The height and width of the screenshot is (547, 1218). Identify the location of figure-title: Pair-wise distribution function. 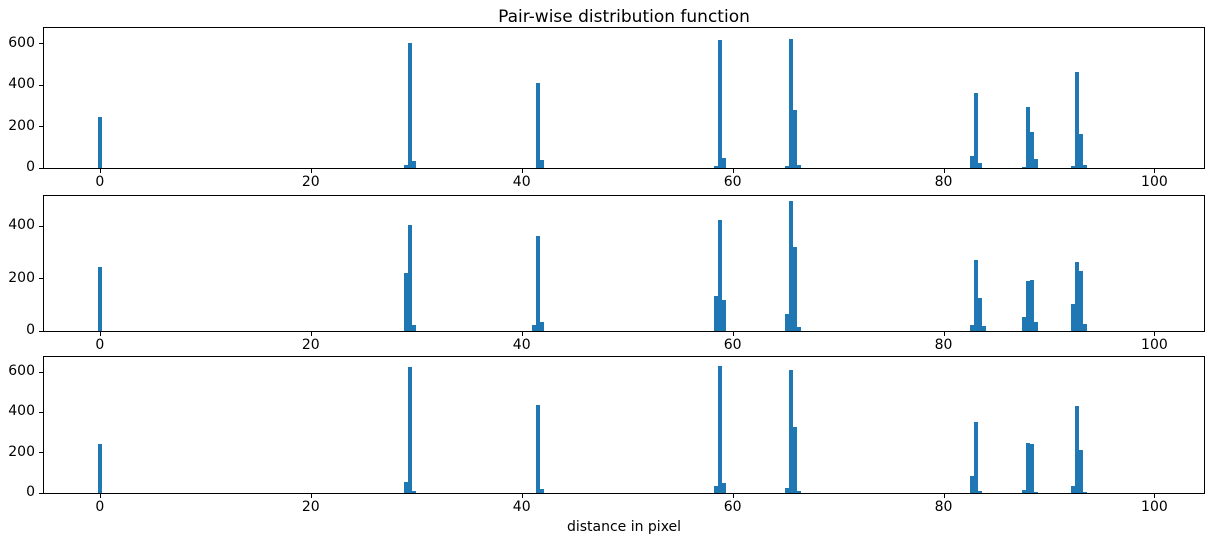
(624, 17).